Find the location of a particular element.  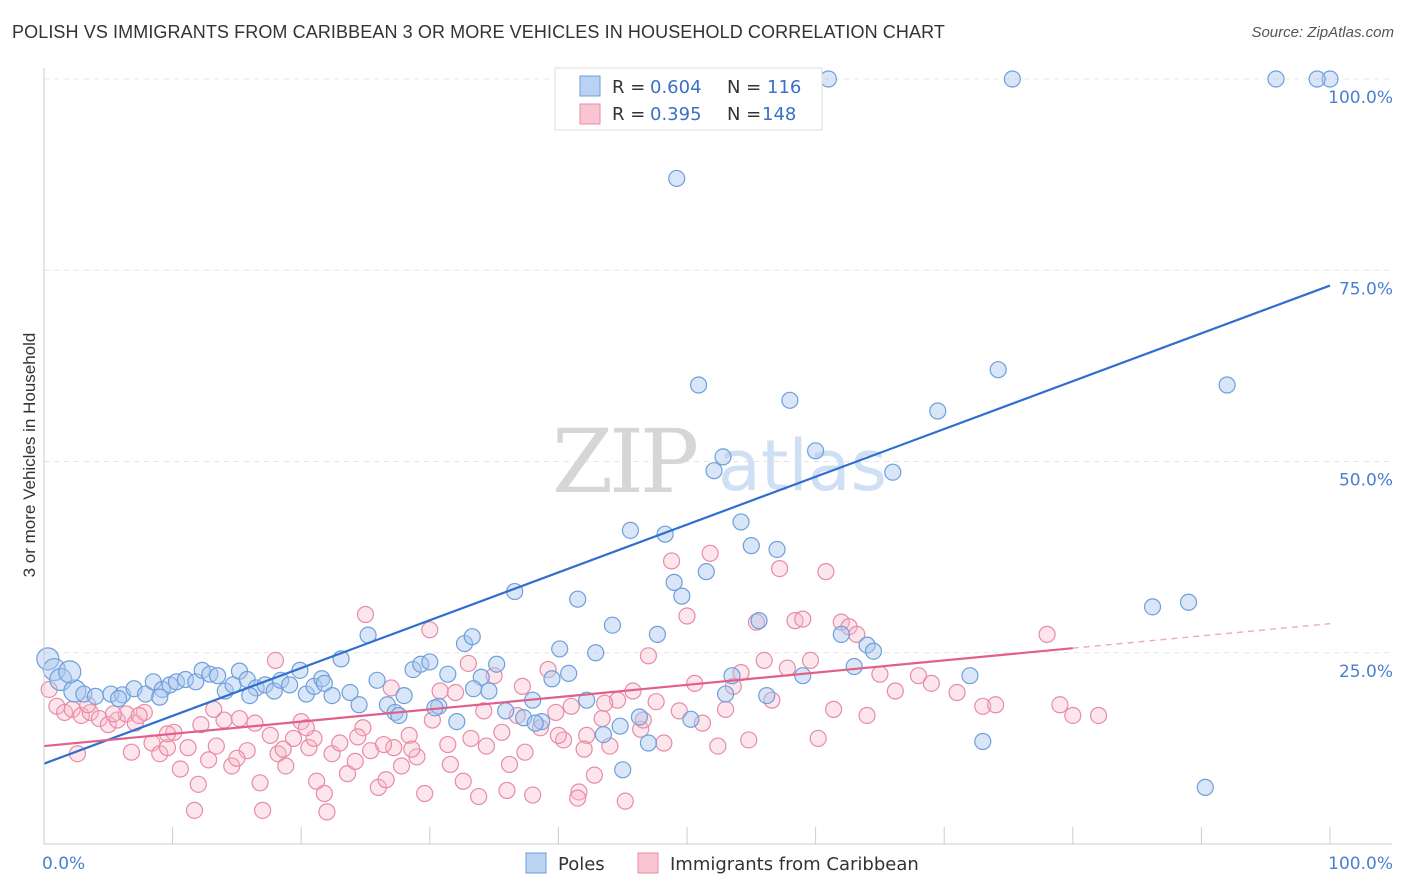

y-tick-label: 100.0% is located at coordinates (1360, 98).